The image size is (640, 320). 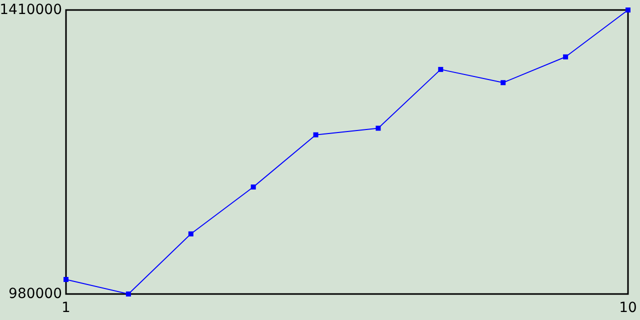 I want to click on x-tick-label: 10, so click(x=628, y=308).